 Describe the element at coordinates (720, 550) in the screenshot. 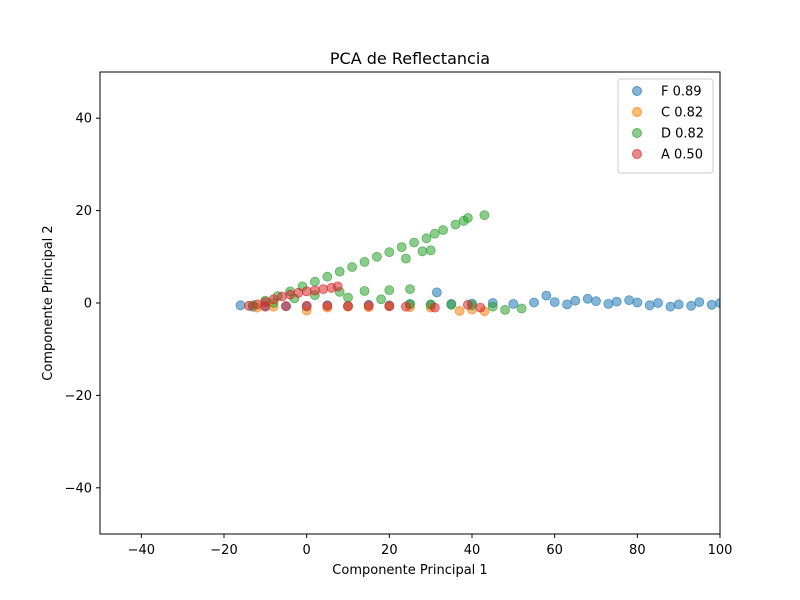

I see `x-tick-label: 100` at that location.